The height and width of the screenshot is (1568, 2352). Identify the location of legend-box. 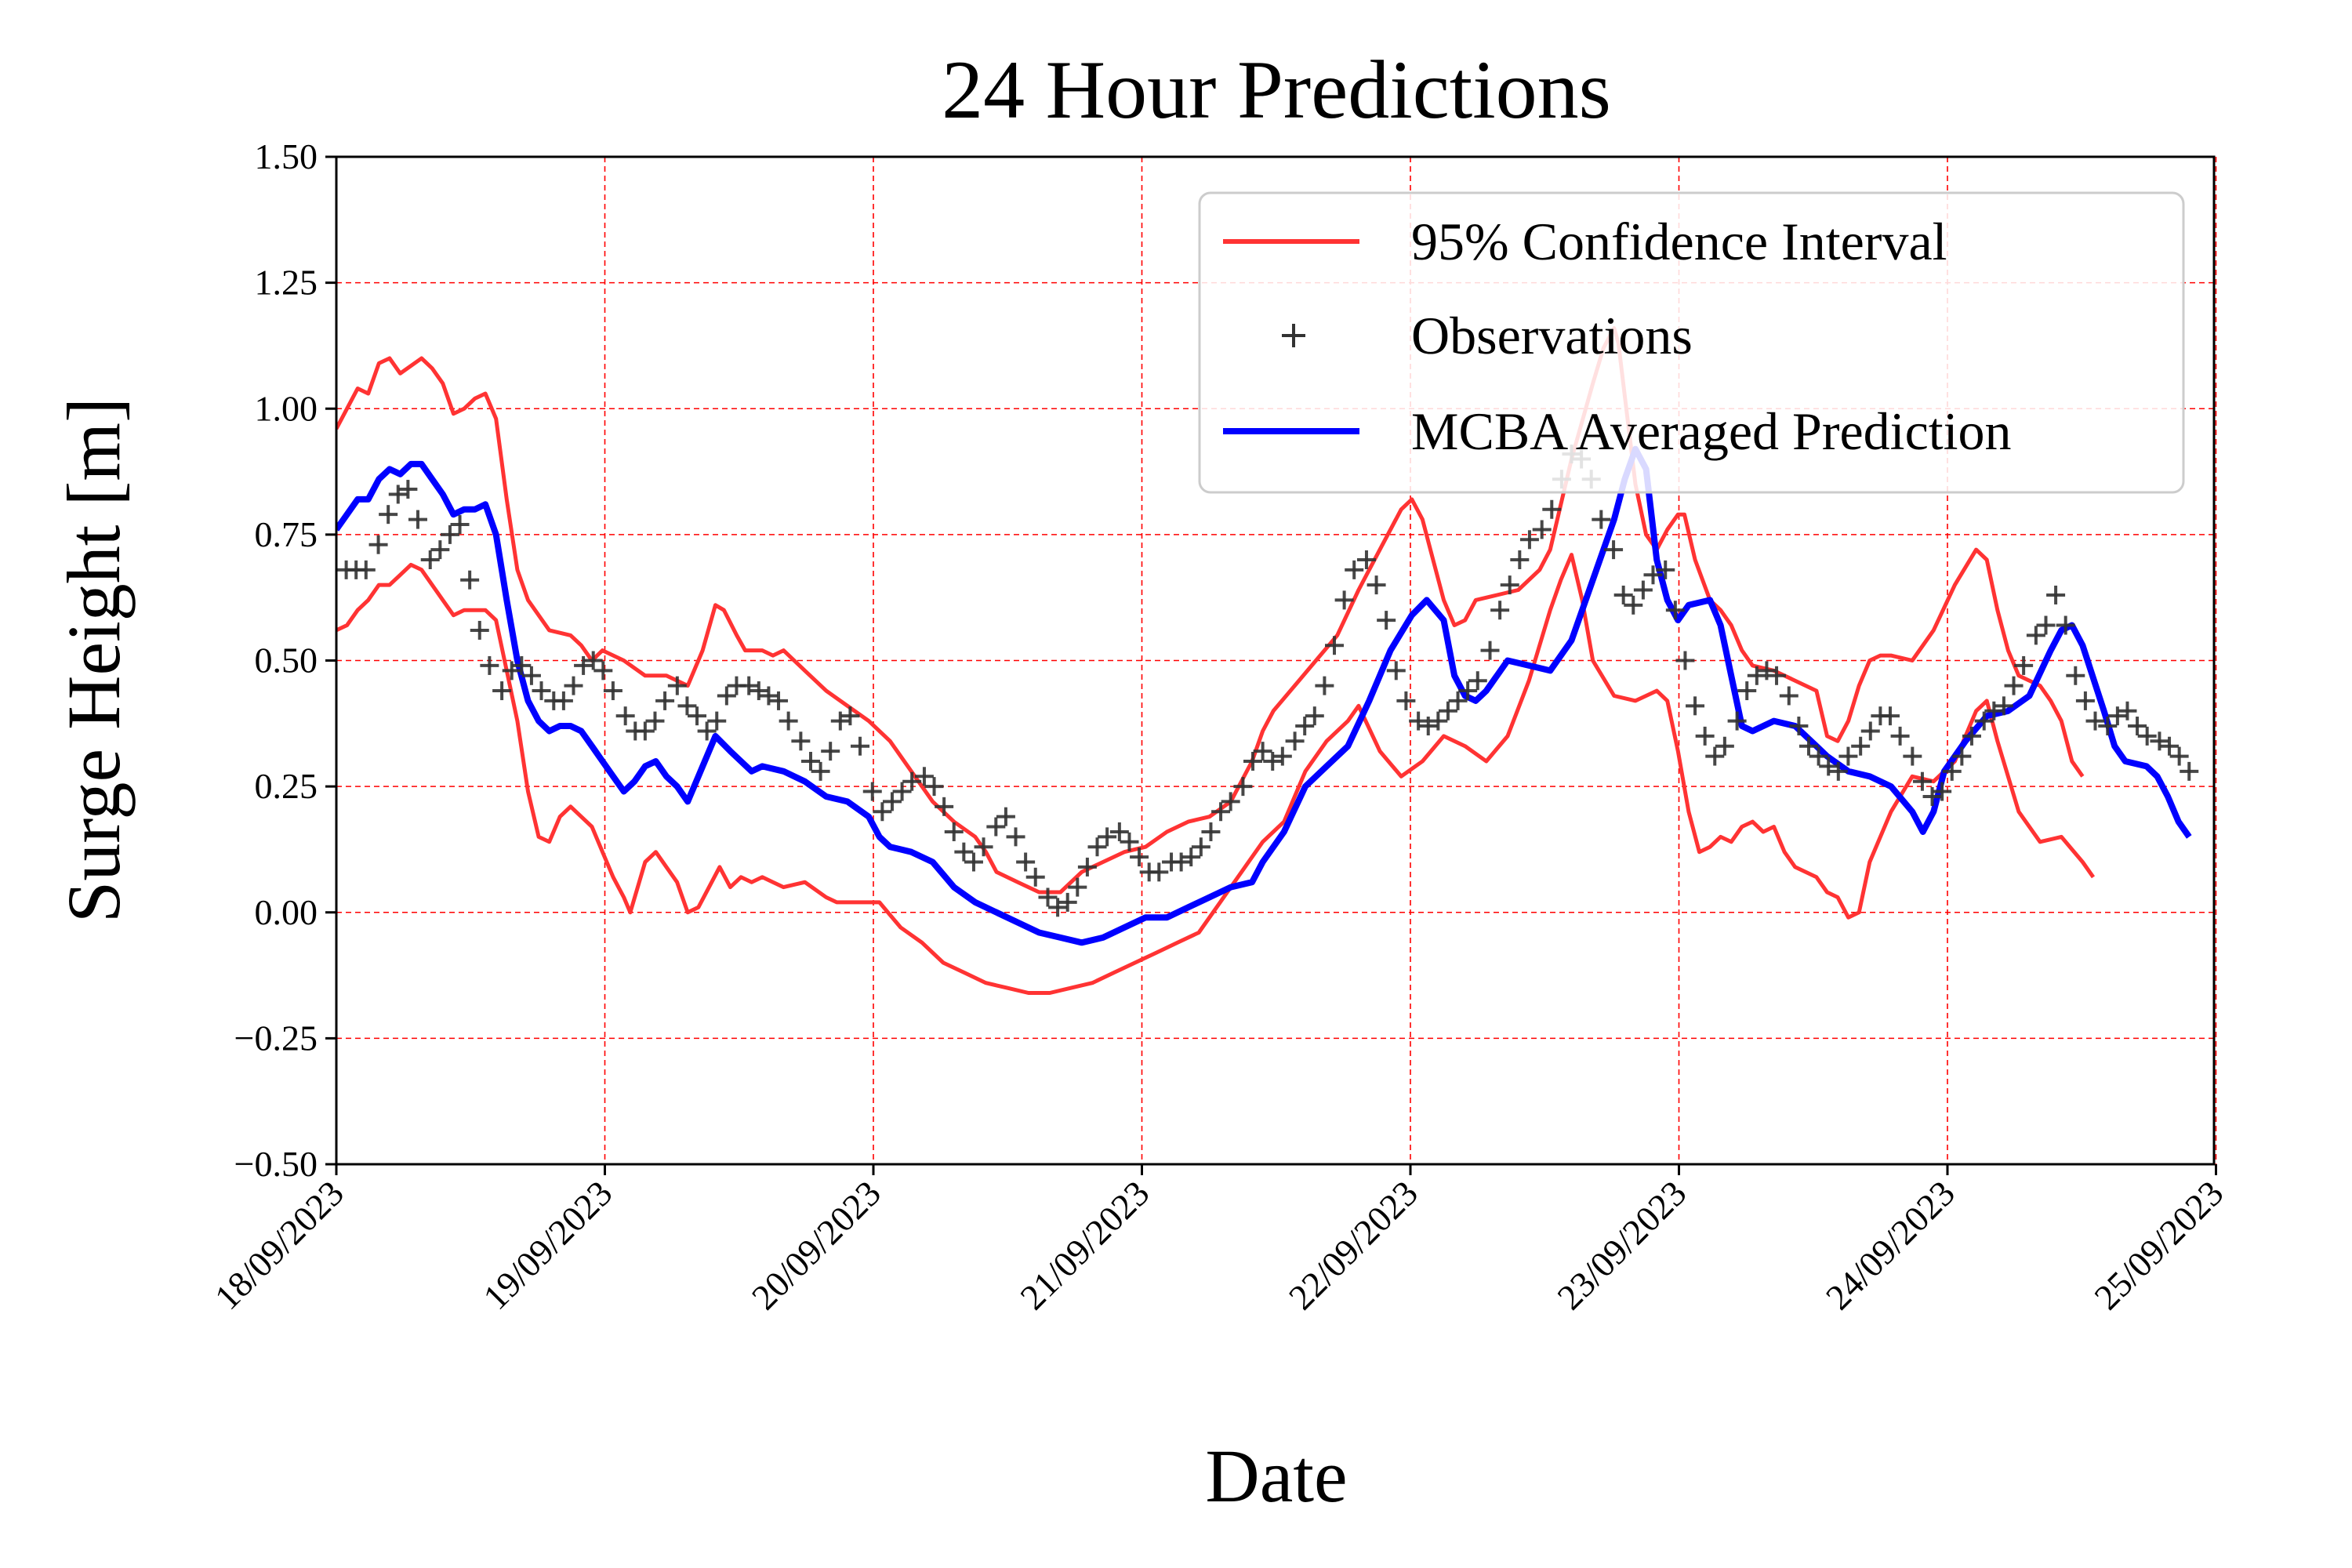
(1691, 342).